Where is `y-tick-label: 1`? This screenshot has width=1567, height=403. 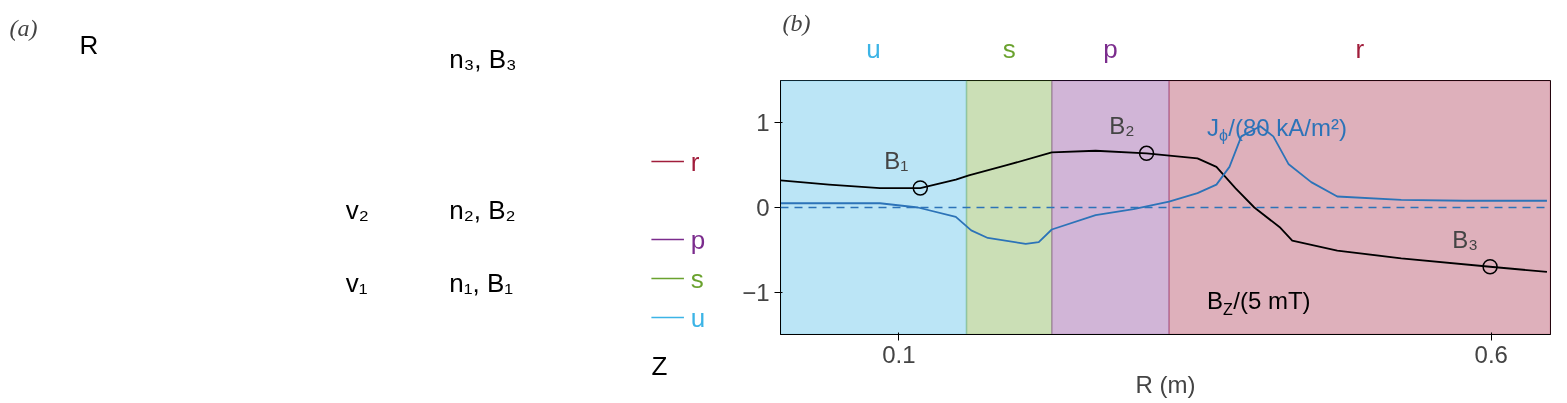
y-tick-label: 1 is located at coordinates (763, 123).